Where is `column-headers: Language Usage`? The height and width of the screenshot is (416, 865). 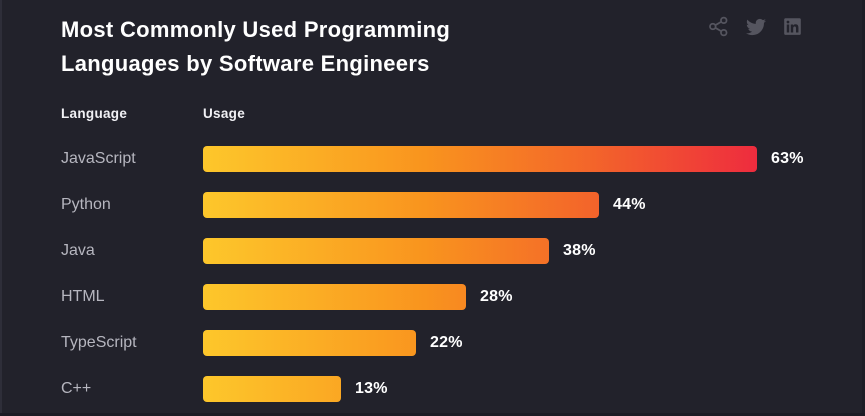 column-headers: Language Usage is located at coordinates (153, 113).